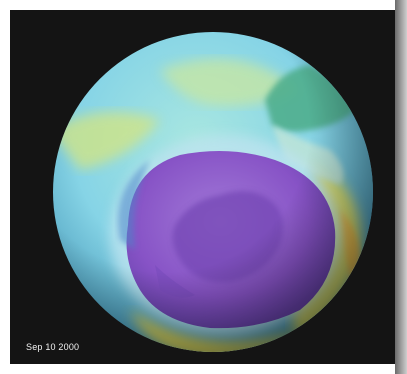 This screenshot has width=407, height=374. I want to click on page-edge-shadow, so click(401, 187).